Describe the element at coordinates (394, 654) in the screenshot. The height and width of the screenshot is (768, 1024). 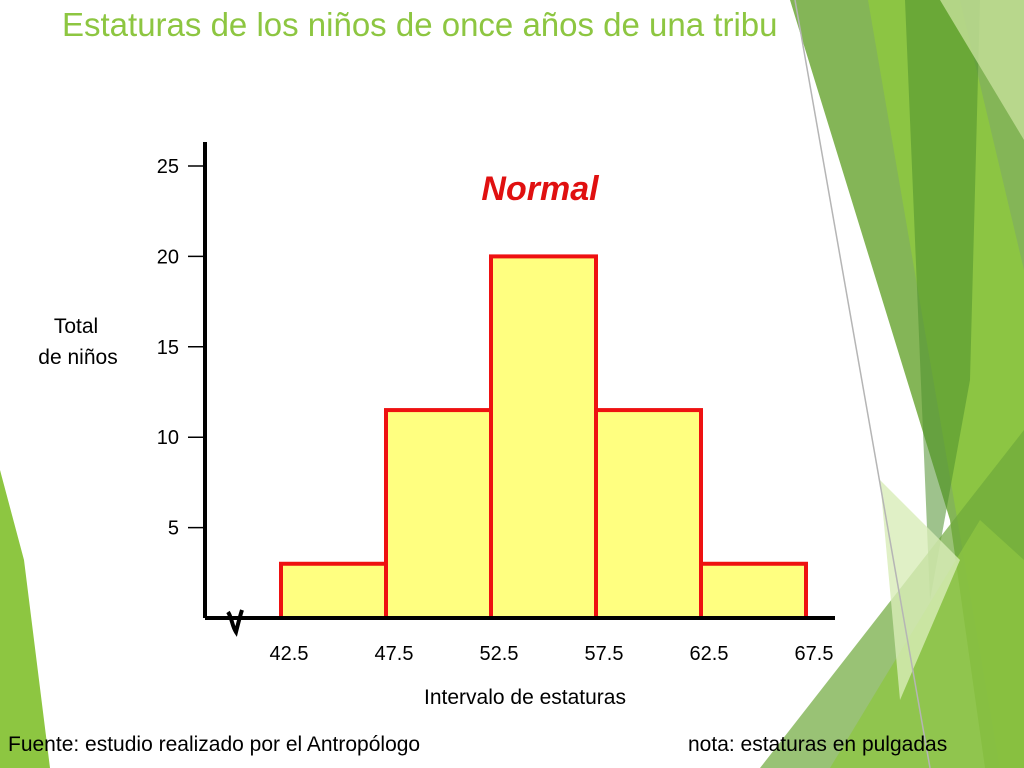
I see `x-tick-label: 47.5` at that location.